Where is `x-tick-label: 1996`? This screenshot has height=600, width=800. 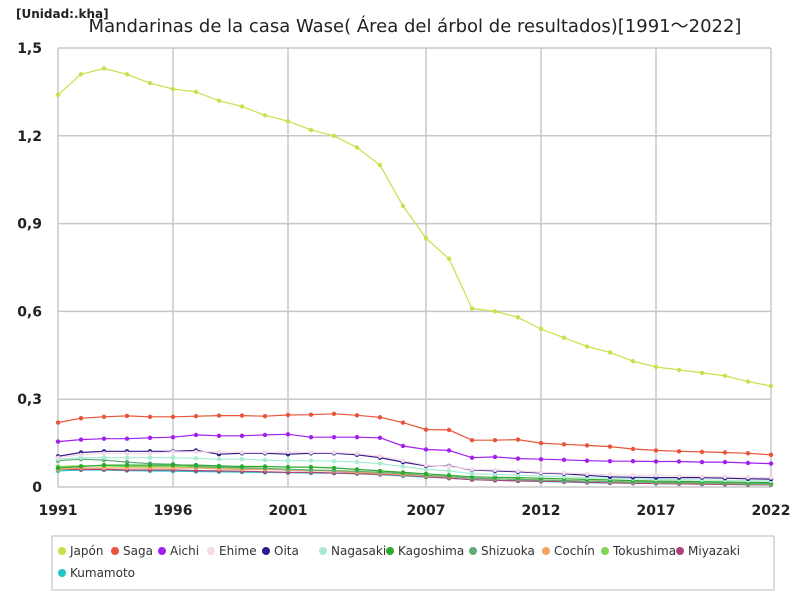 x-tick-label: 1996 is located at coordinates (173, 511).